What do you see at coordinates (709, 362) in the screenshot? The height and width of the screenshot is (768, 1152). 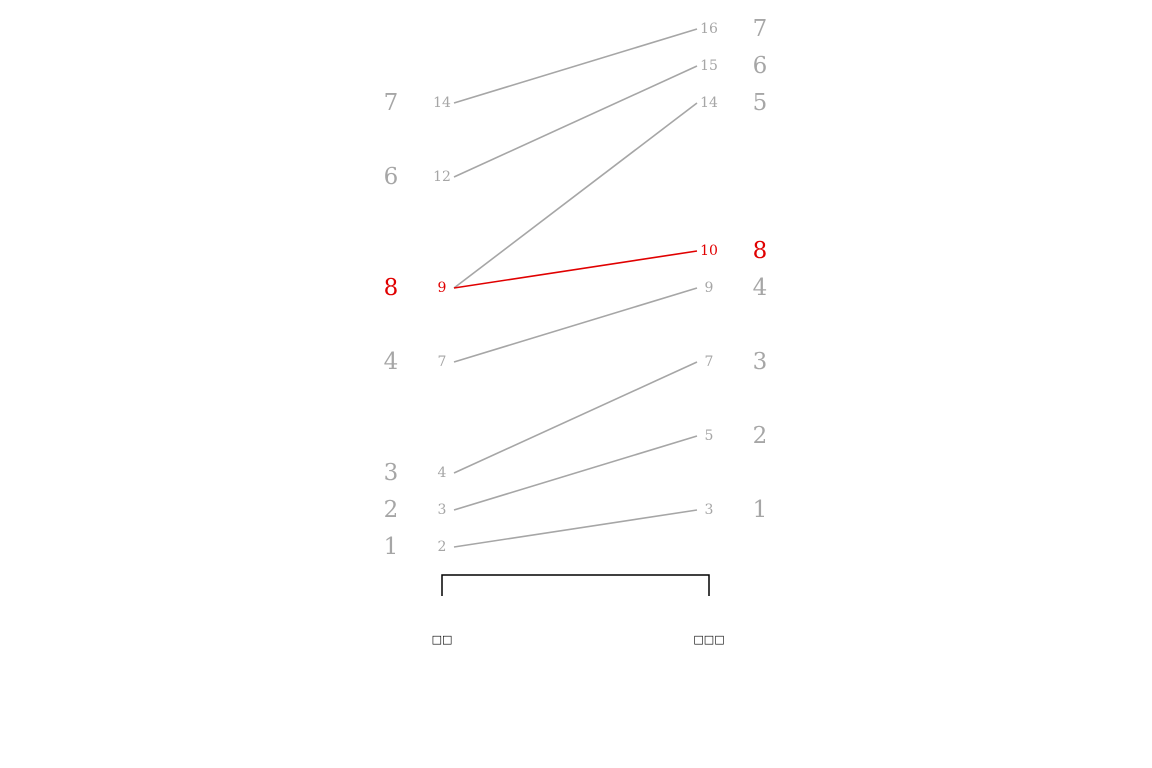 I see `right-value-label-3: 7` at bounding box center [709, 362].